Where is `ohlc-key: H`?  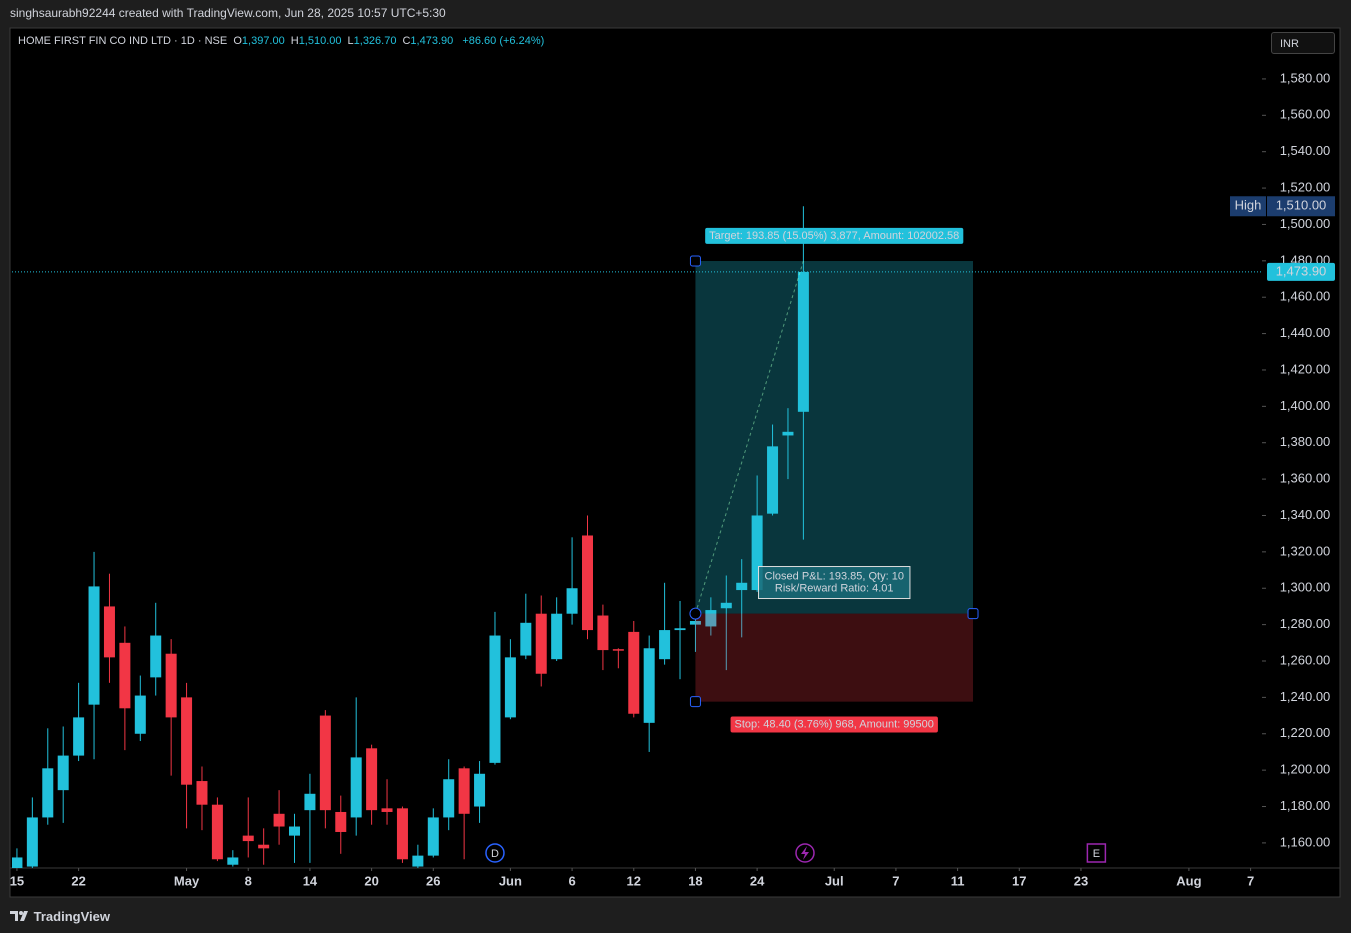 ohlc-key: H is located at coordinates (294, 41).